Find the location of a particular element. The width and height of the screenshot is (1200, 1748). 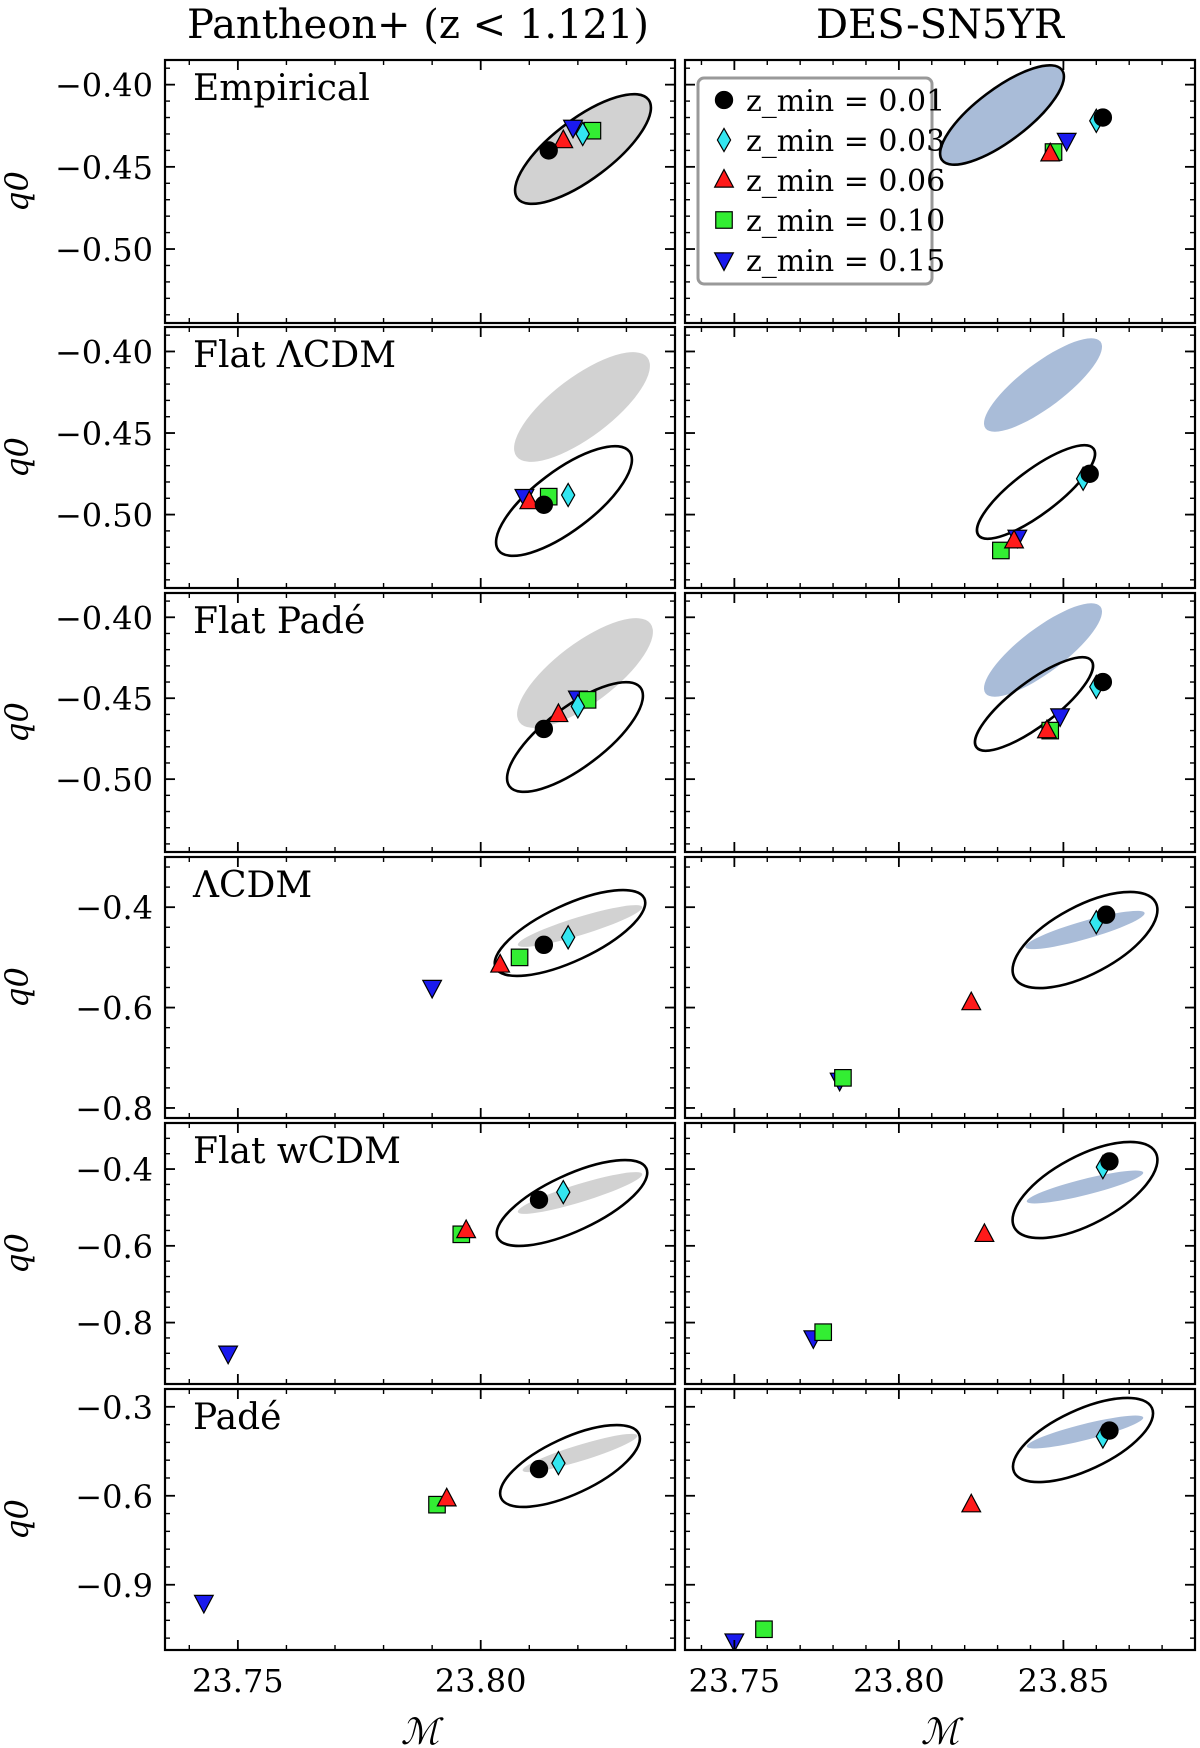

panel-des-λcdm is located at coordinates (940, 987).